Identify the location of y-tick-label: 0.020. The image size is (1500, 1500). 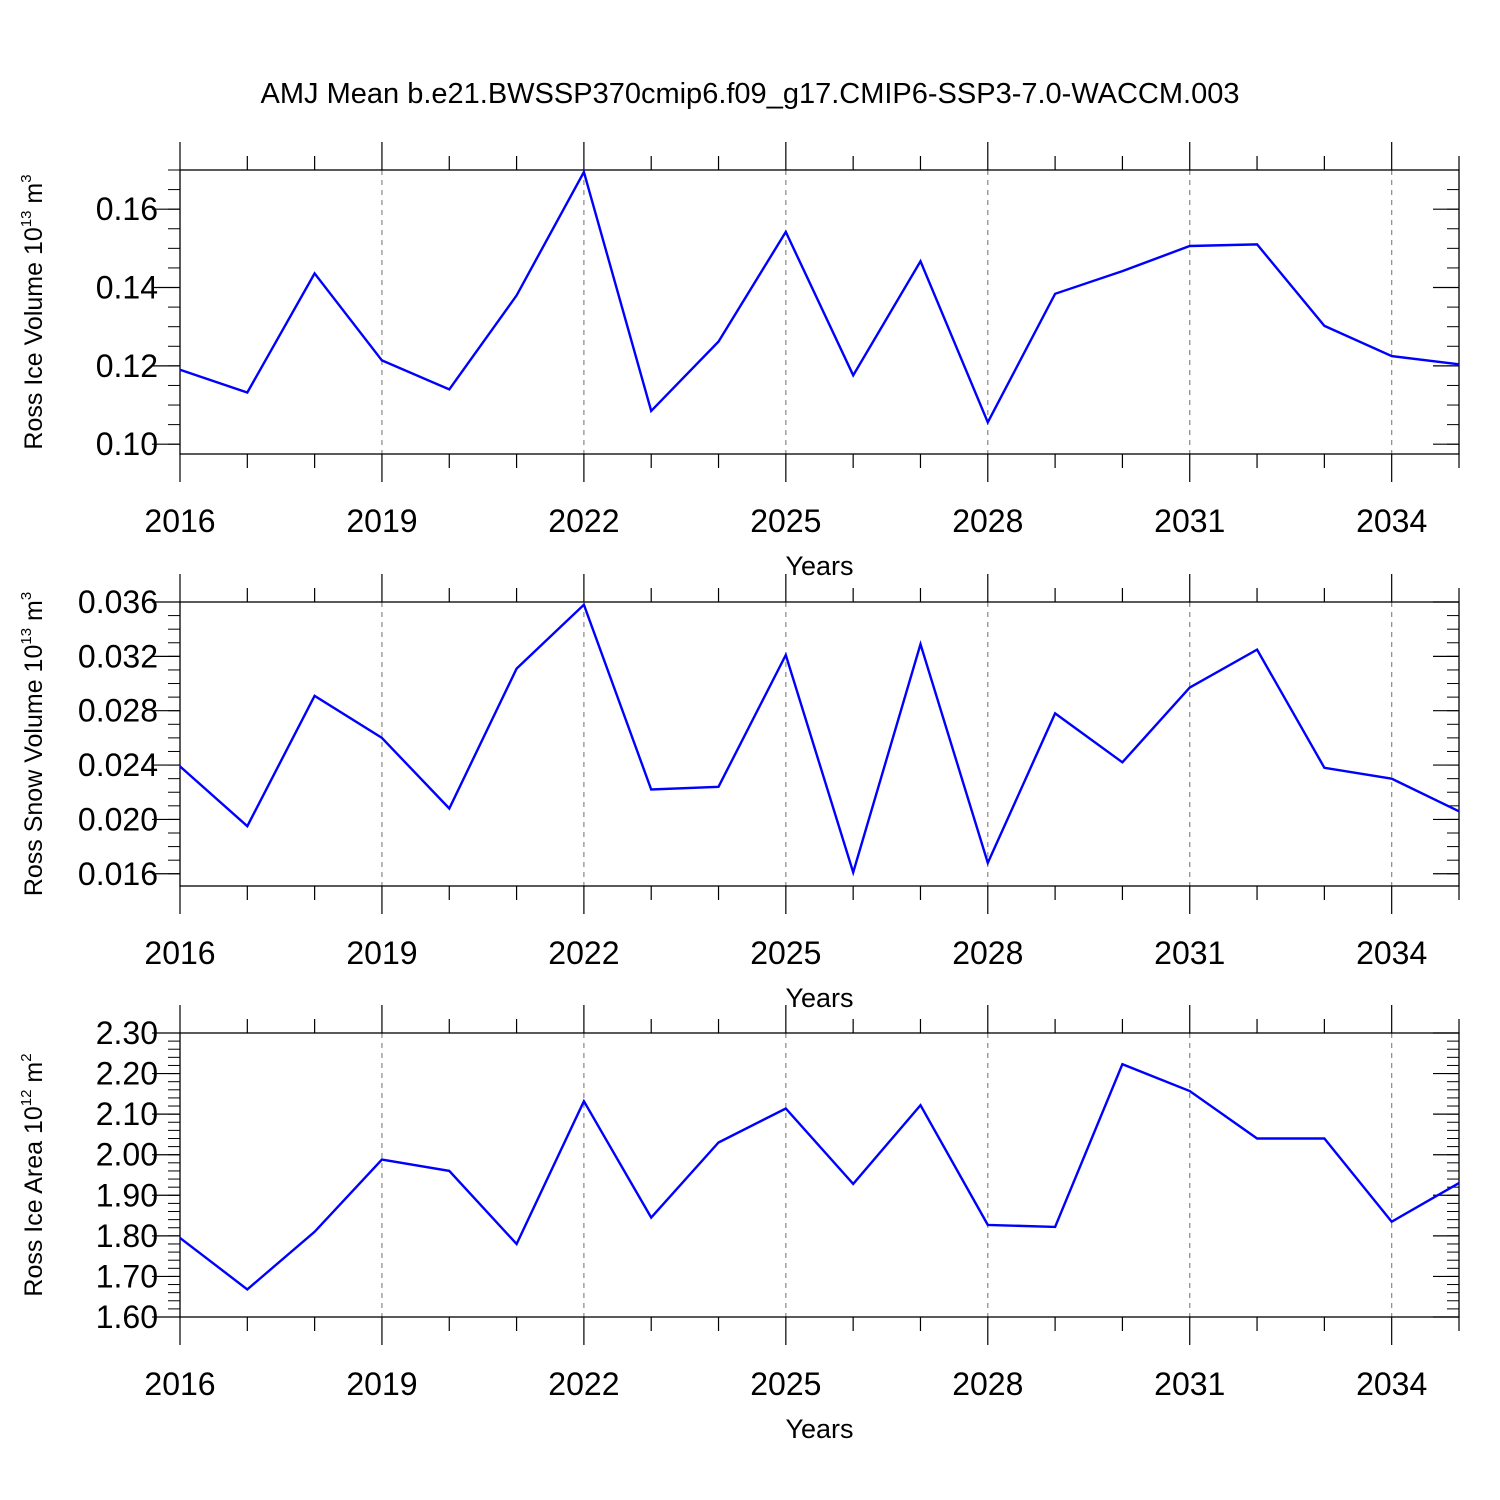
(118, 819).